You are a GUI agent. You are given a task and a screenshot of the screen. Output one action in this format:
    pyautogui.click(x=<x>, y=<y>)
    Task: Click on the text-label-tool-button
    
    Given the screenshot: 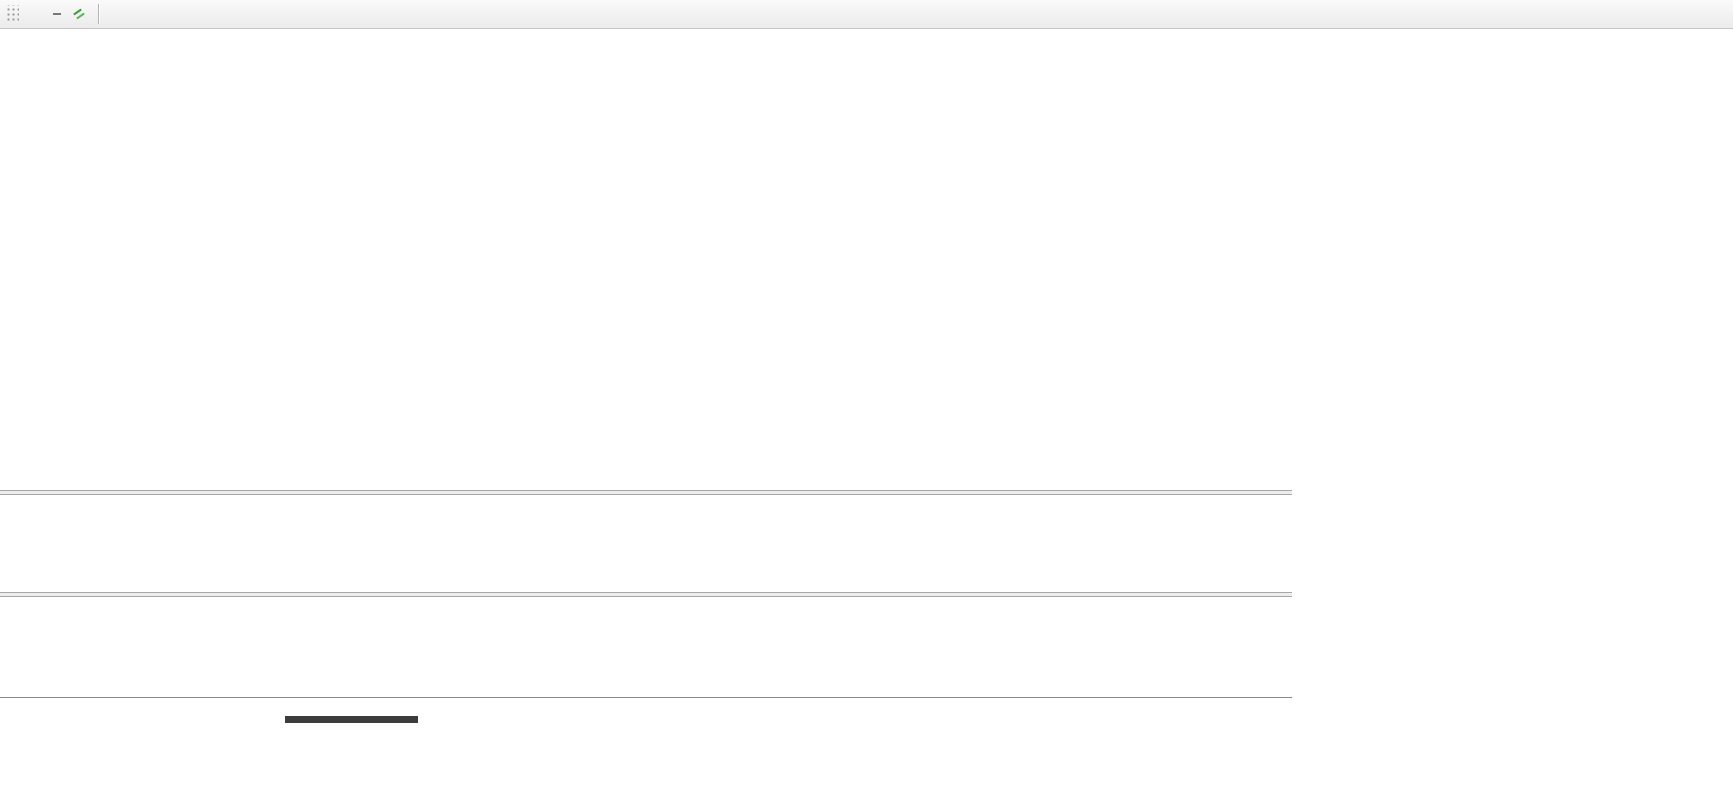 What is the action you would take?
    pyautogui.click(x=57, y=14)
    